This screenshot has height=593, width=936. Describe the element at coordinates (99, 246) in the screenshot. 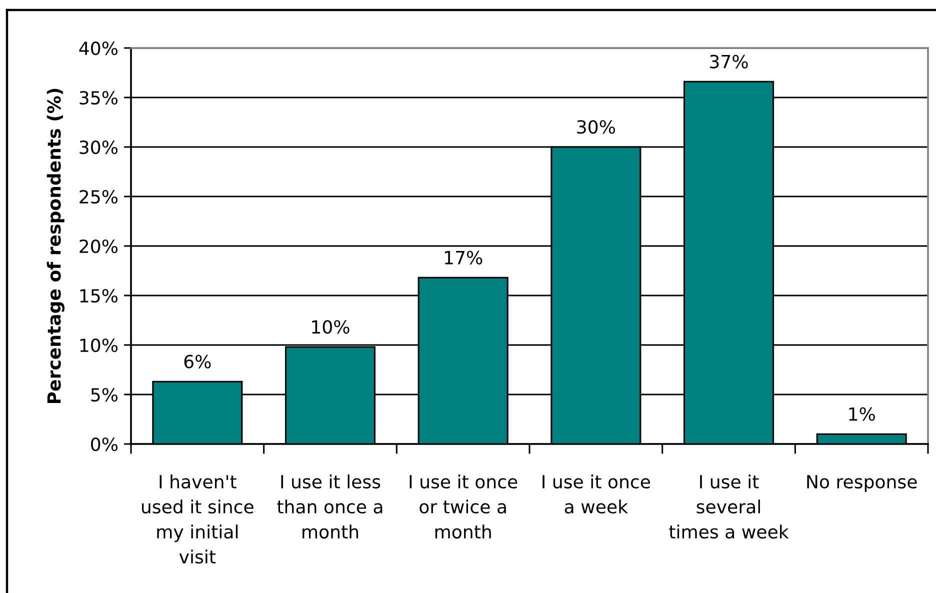

I see `y-tick-label: 20%` at that location.